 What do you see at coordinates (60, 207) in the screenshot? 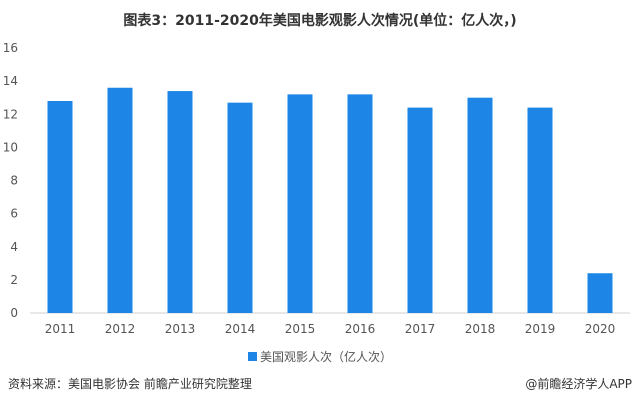
I see `bar-2011` at bounding box center [60, 207].